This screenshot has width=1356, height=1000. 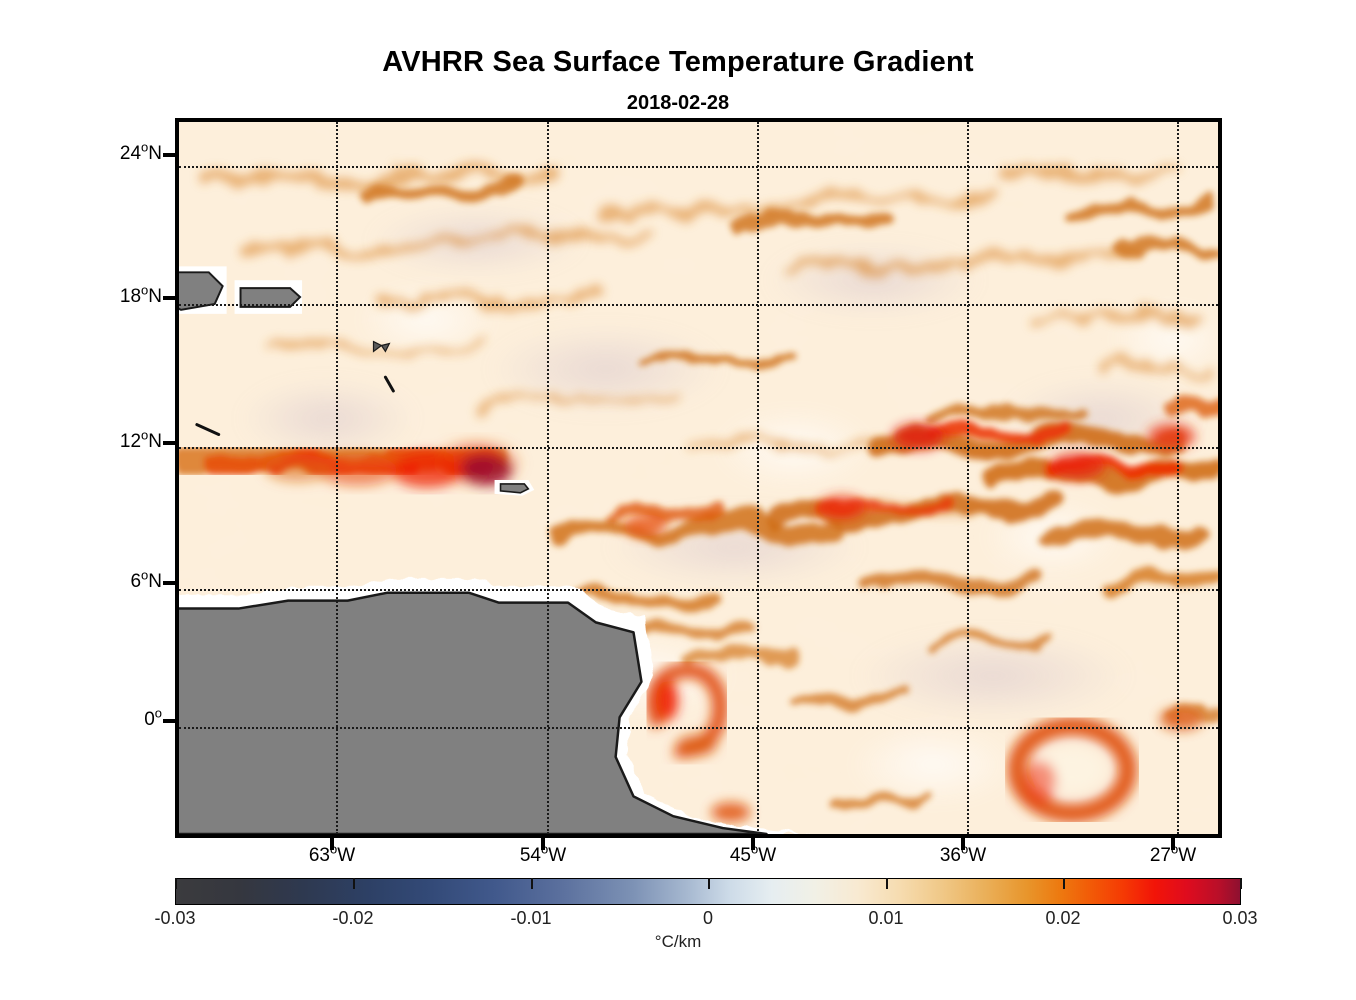 I want to click on xtick-value: 54, so click(x=530, y=855).